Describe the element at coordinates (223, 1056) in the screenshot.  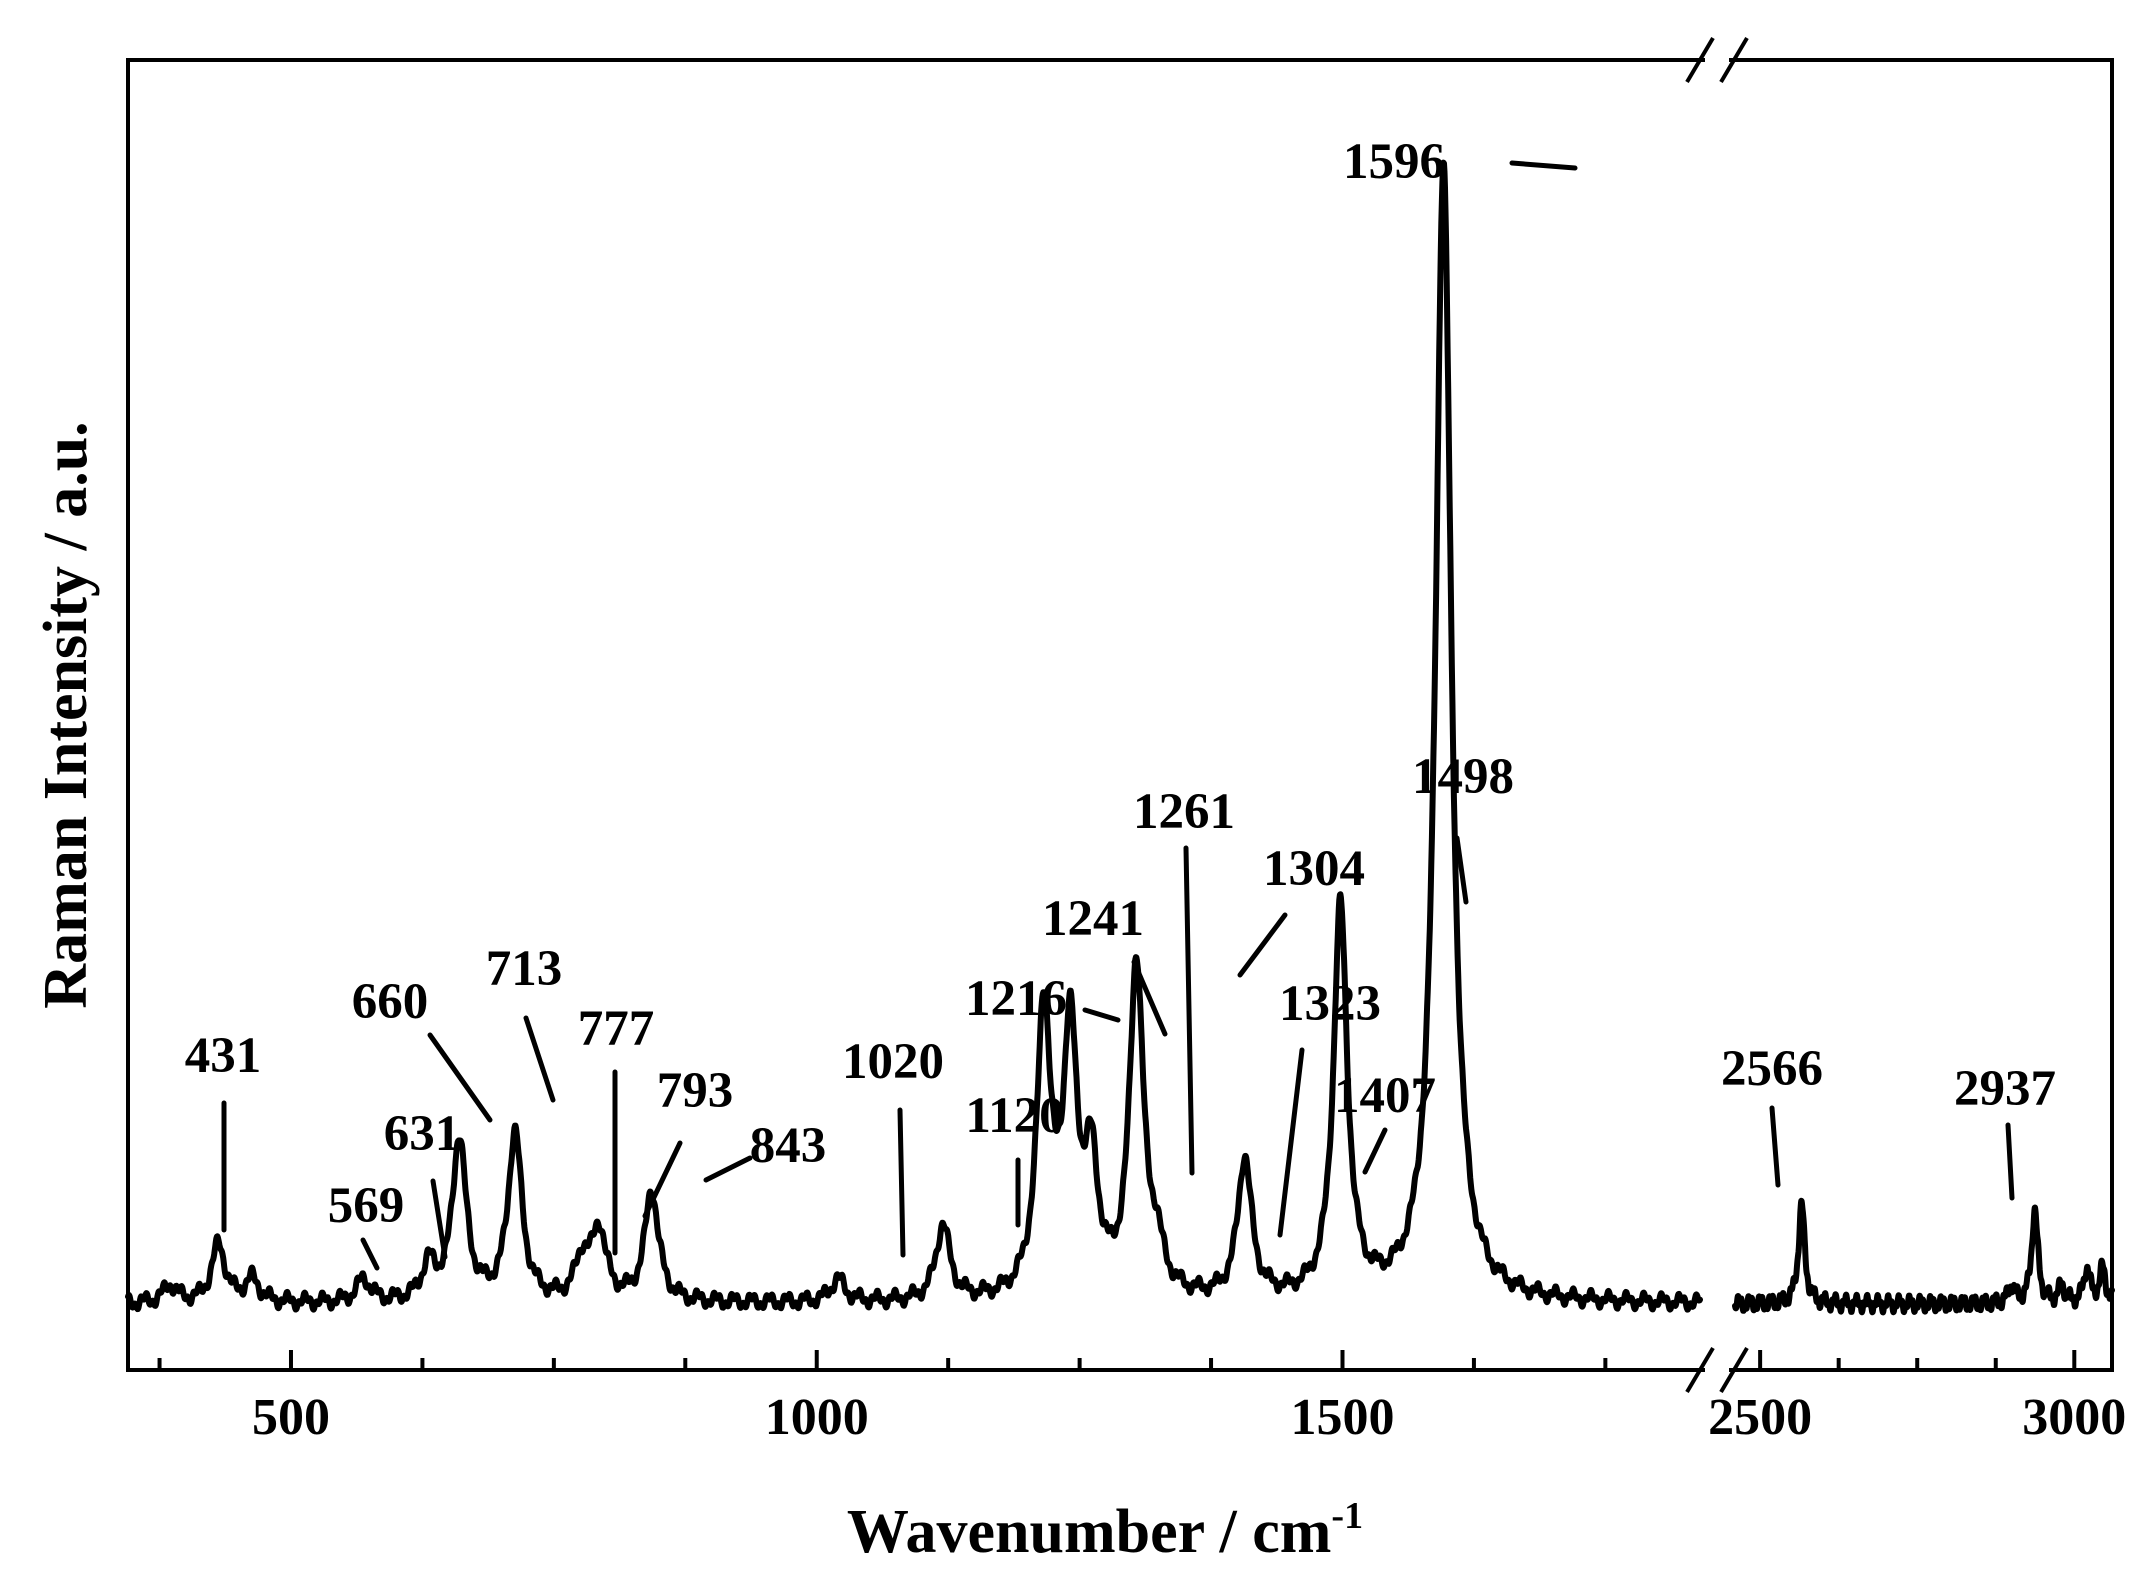
I see `peak-label: 431` at that location.